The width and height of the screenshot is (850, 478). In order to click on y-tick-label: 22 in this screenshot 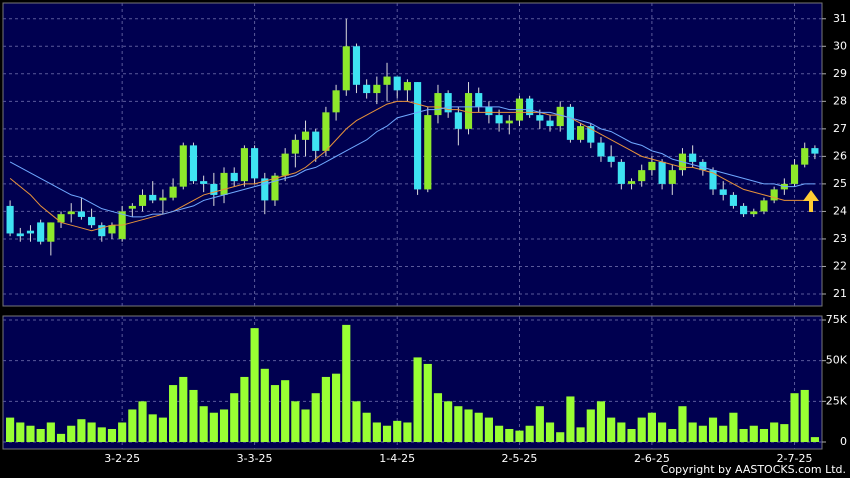, I will do `click(840, 265)`.